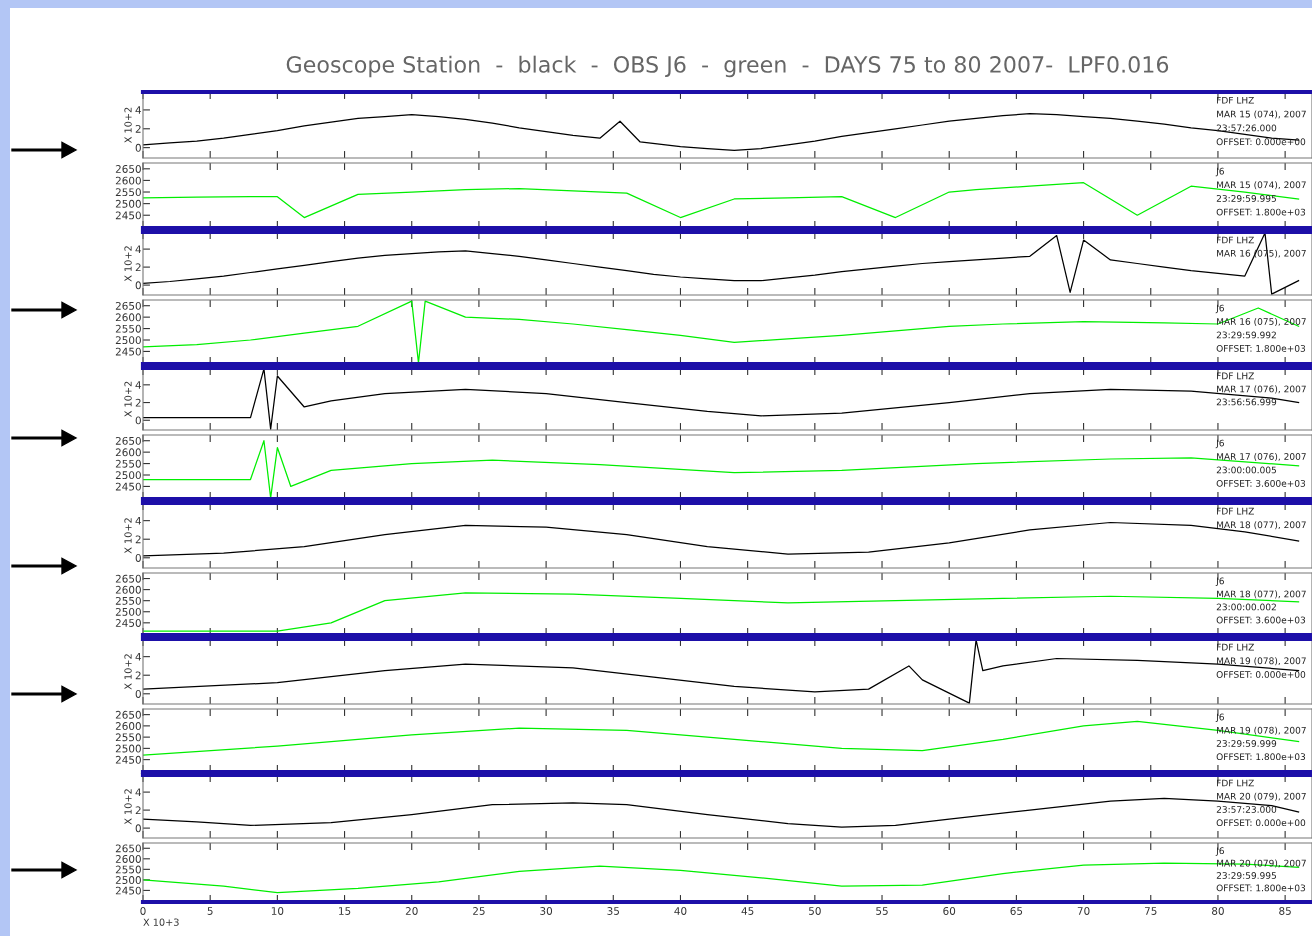 This screenshot has height=936, width=1312. What do you see at coordinates (345, 911) in the screenshot?
I see `x-tick-label: 15` at bounding box center [345, 911].